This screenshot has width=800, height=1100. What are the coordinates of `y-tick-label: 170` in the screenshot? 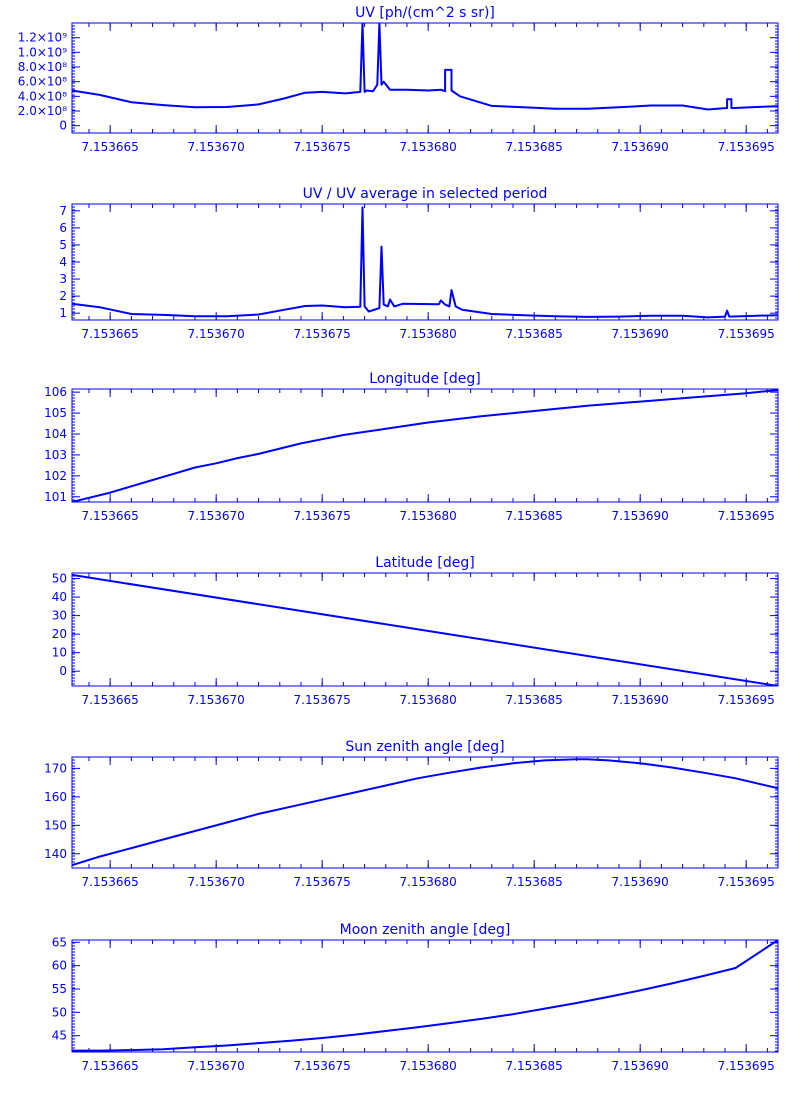 It's located at (55, 768).